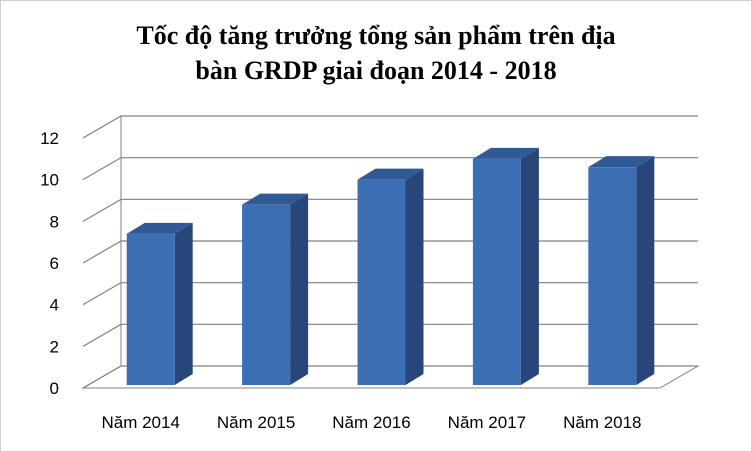 This screenshot has height=452, width=752. What do you see at coordinates (54, 305) in the screenshot?
I see `y-tick-label: 4` at bounding box center [54, 305].